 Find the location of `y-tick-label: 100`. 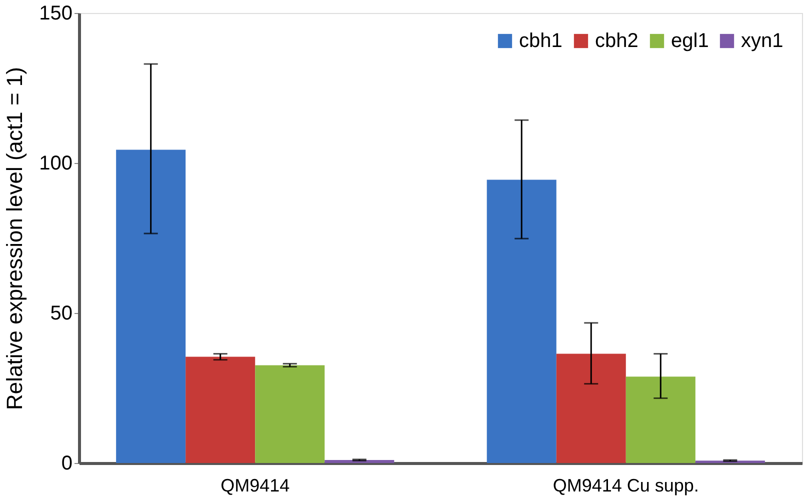

y-tick-label: 100 is located at coordinates (55, 163).